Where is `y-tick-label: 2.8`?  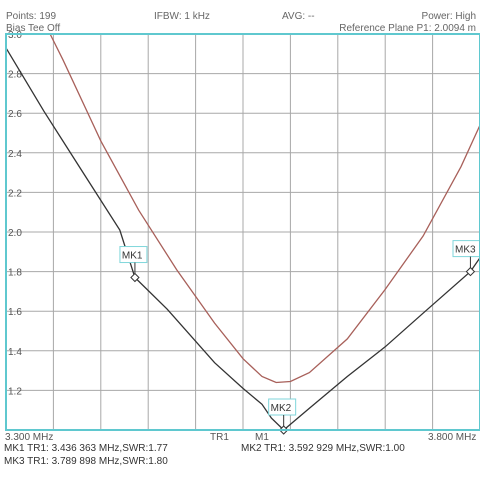 y-tick-label: 2.8 is located at coordinates (15, 75).